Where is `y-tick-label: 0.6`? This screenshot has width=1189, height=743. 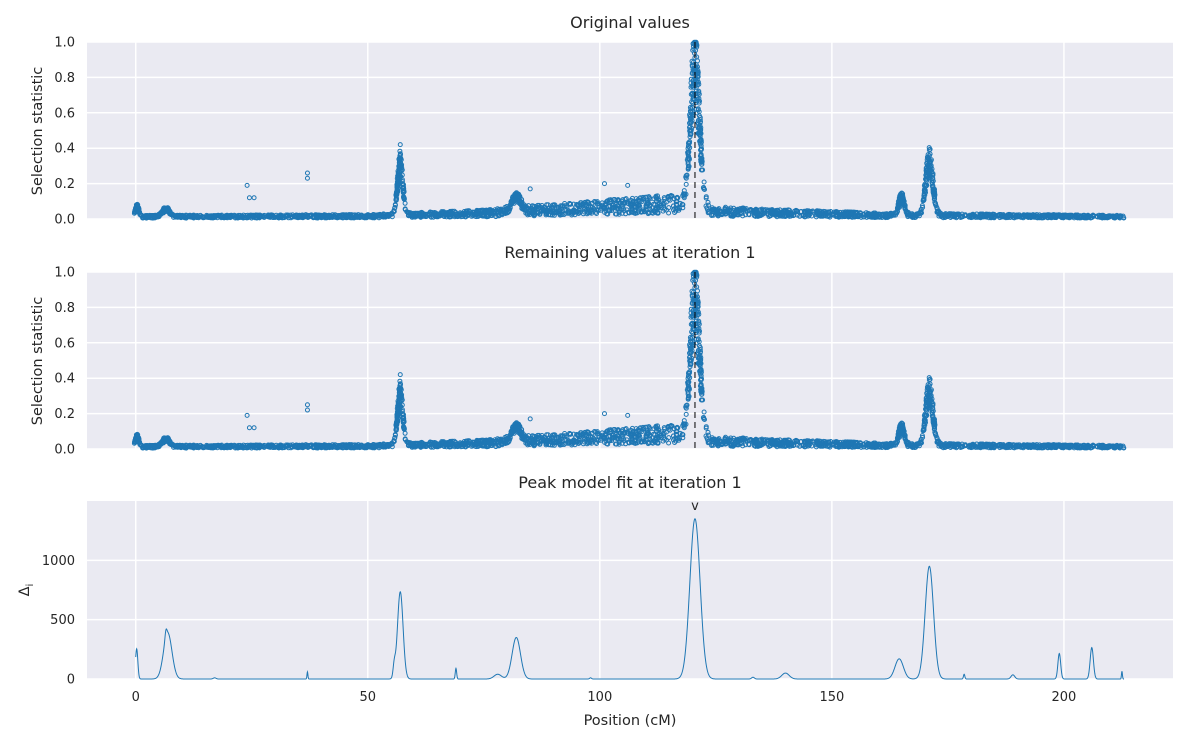
y-tick-label: 0.6 is located at coordinates (64, 113).